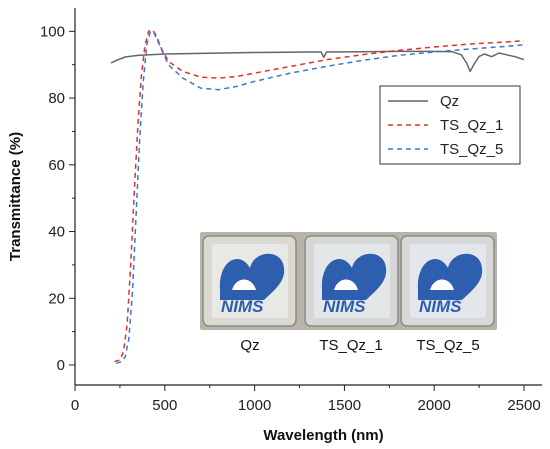  What do you see at coordinates (471, 149) in the screenshot?
I see `legend-label-ts-qz-5: TS_Qz_5` at bounding box center [471, 149].